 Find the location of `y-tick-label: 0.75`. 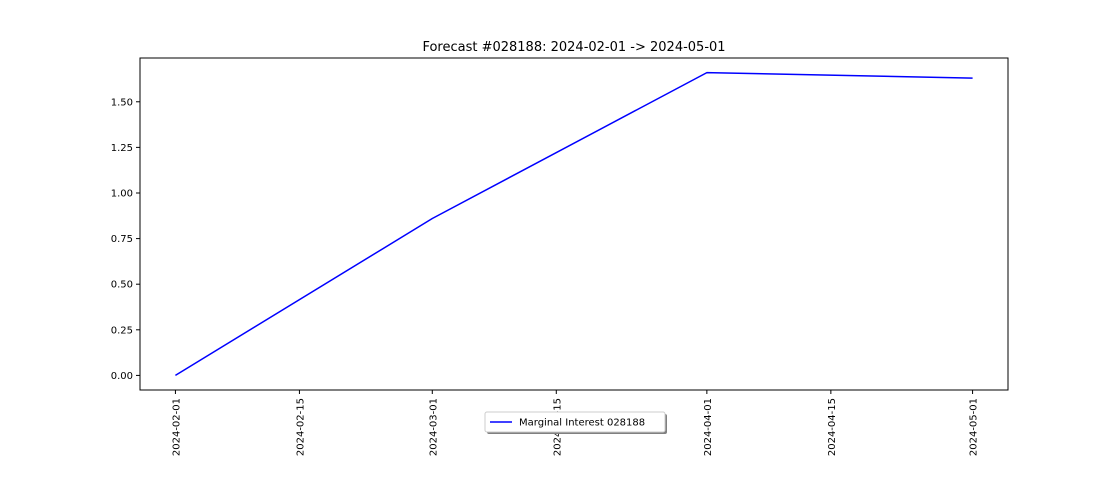

y-tick-label: 0.75 is located at coordinates (122, 239).